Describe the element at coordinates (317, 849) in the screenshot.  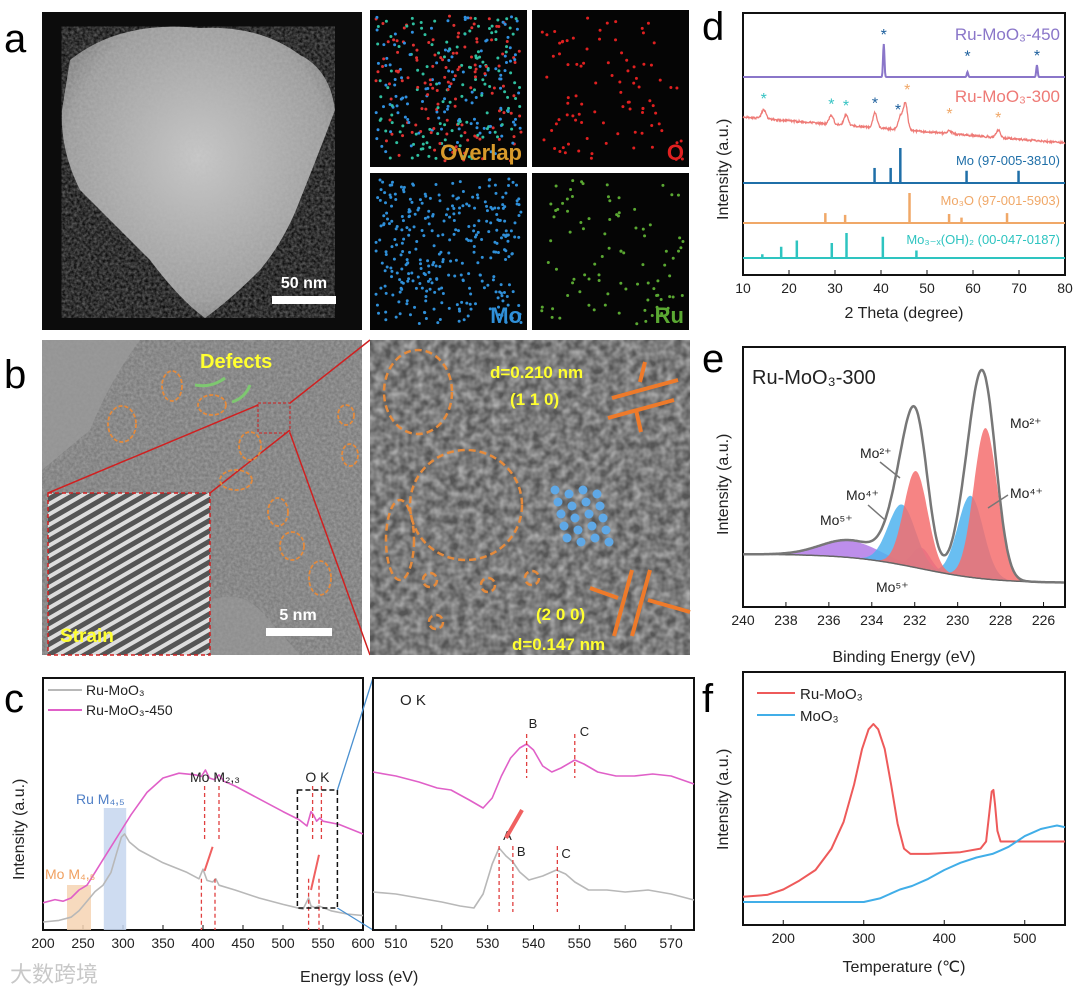
I see `zoom-box` at that location.